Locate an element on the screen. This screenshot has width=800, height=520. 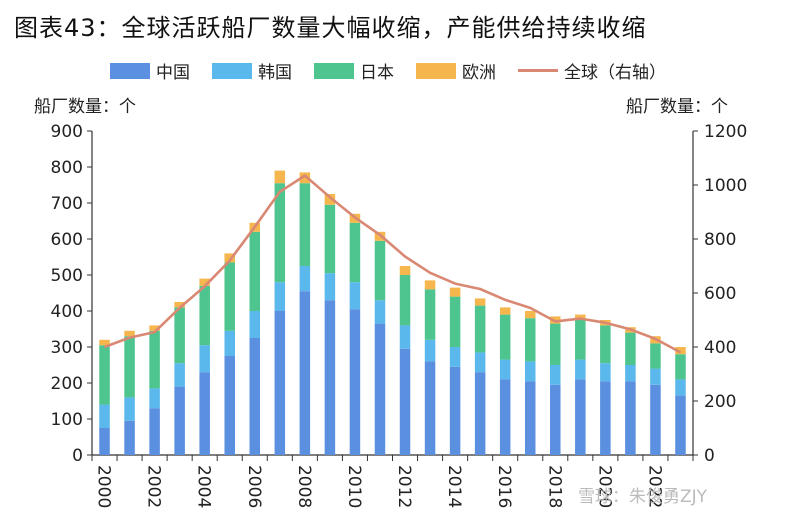
x-tick-label: 2006 is located at coordinates (254, 486).